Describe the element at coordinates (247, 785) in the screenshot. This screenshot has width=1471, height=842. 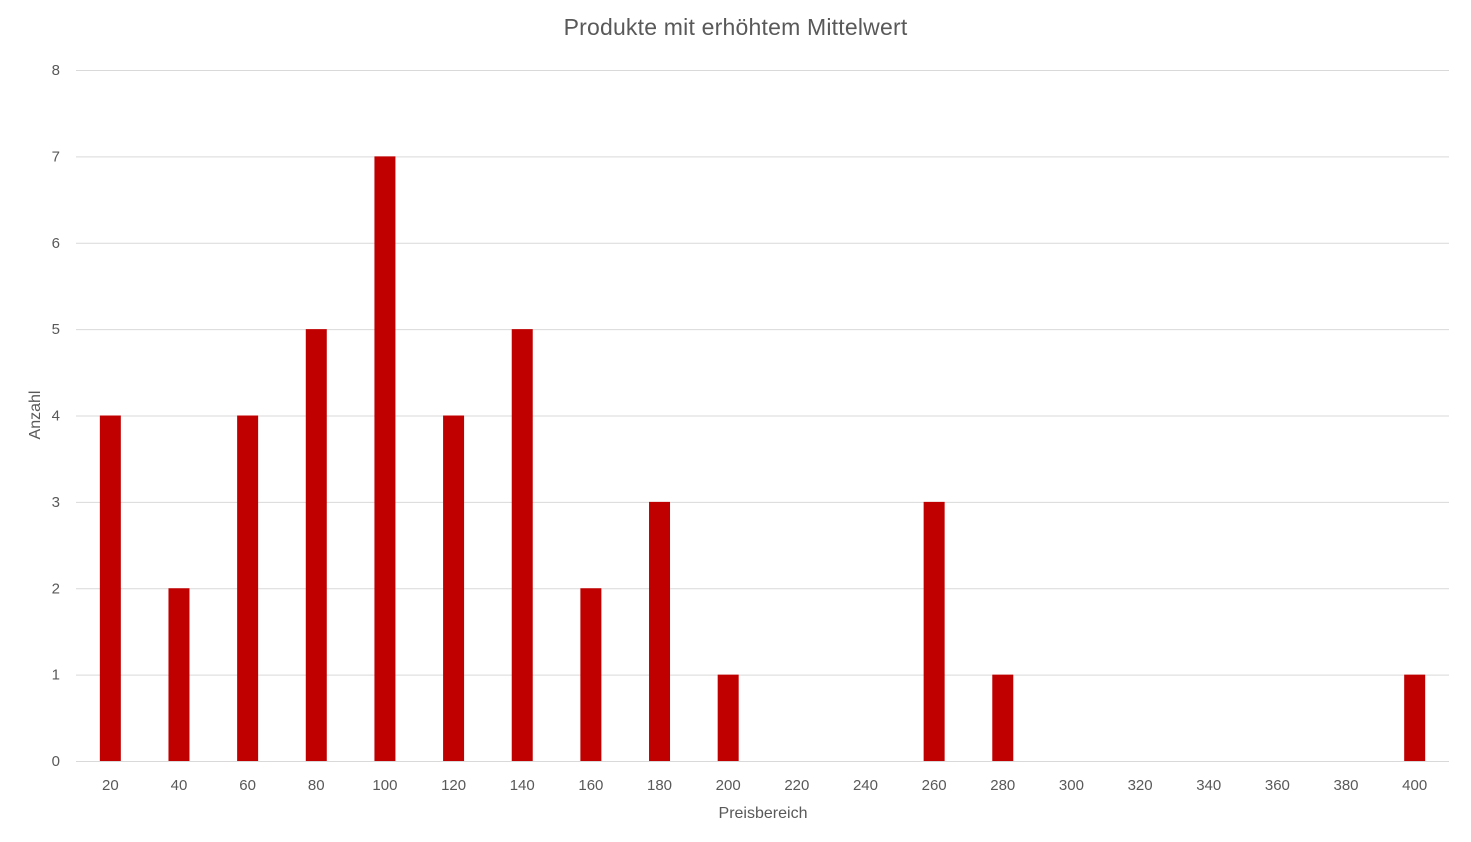
I see `x-tick-label: 60` at that location.